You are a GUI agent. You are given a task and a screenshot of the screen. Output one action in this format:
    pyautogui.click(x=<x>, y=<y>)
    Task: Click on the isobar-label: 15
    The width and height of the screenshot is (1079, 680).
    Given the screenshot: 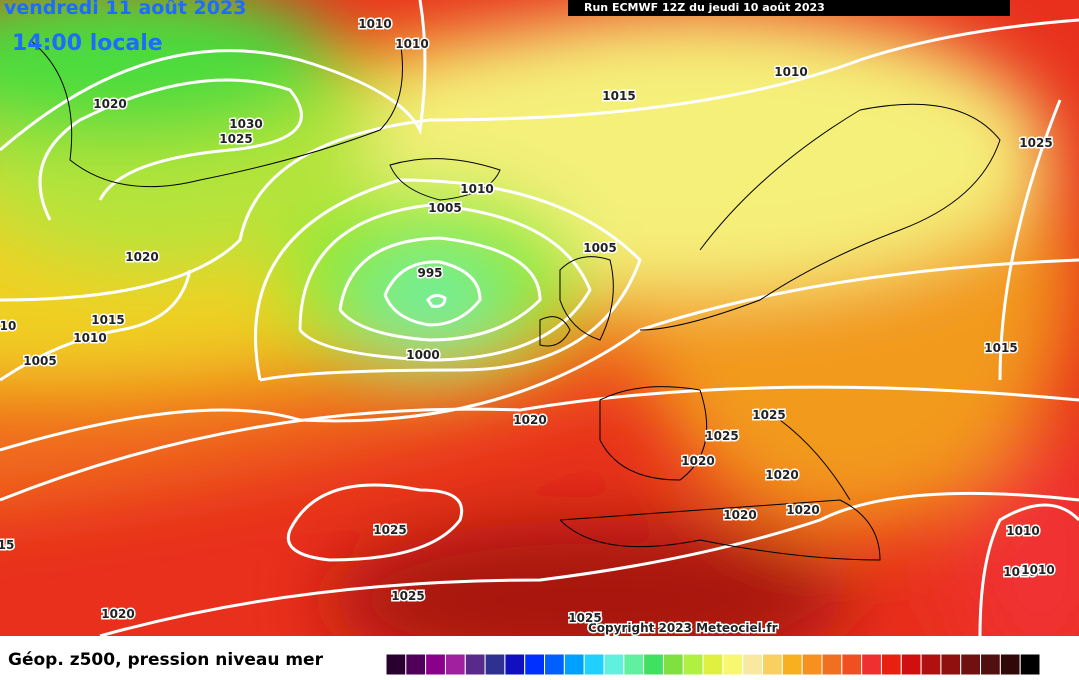 What is the action you would take?
    pyautogui.click(x=7, y=545)
    